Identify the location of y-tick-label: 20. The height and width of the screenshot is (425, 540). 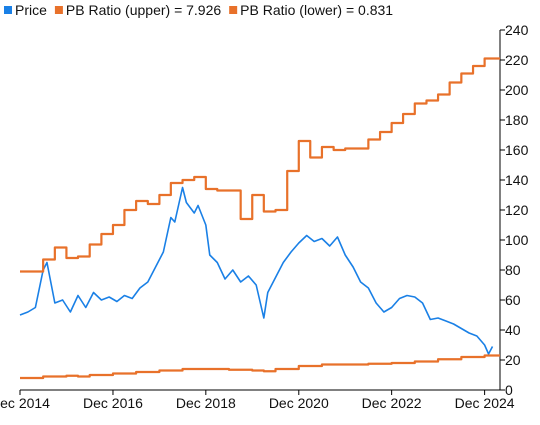
(513, 360).